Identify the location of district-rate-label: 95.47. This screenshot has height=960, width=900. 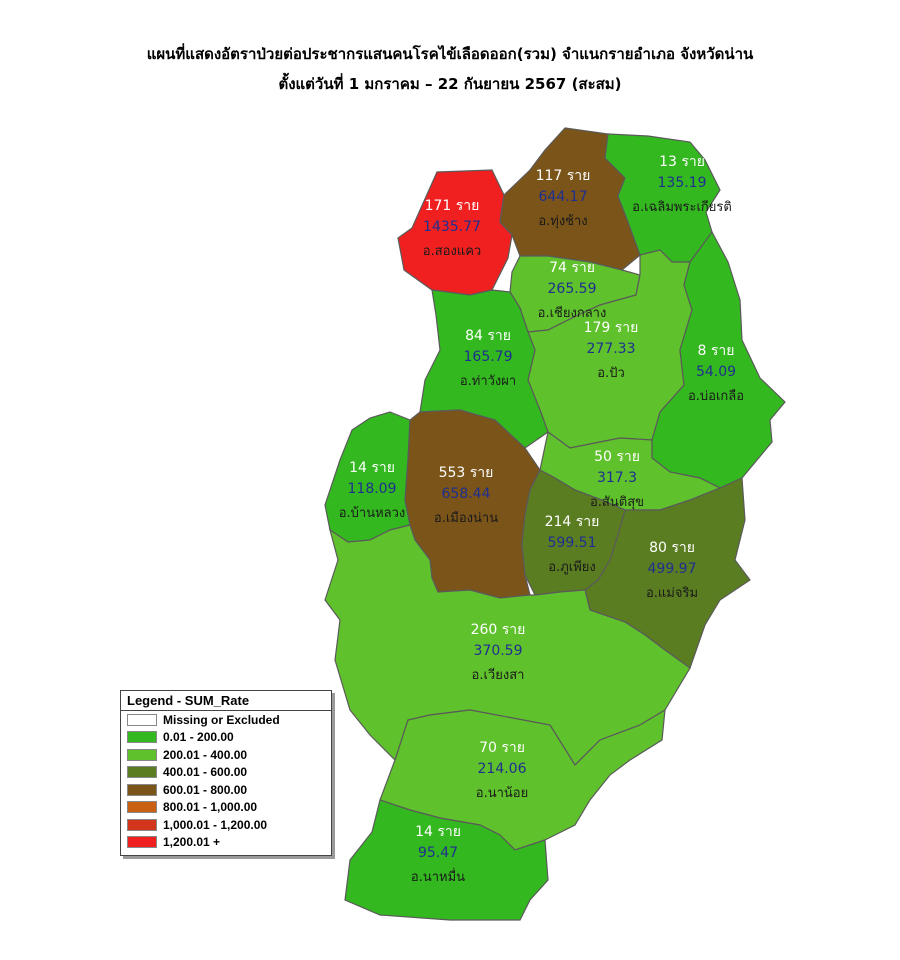
(438, 853).